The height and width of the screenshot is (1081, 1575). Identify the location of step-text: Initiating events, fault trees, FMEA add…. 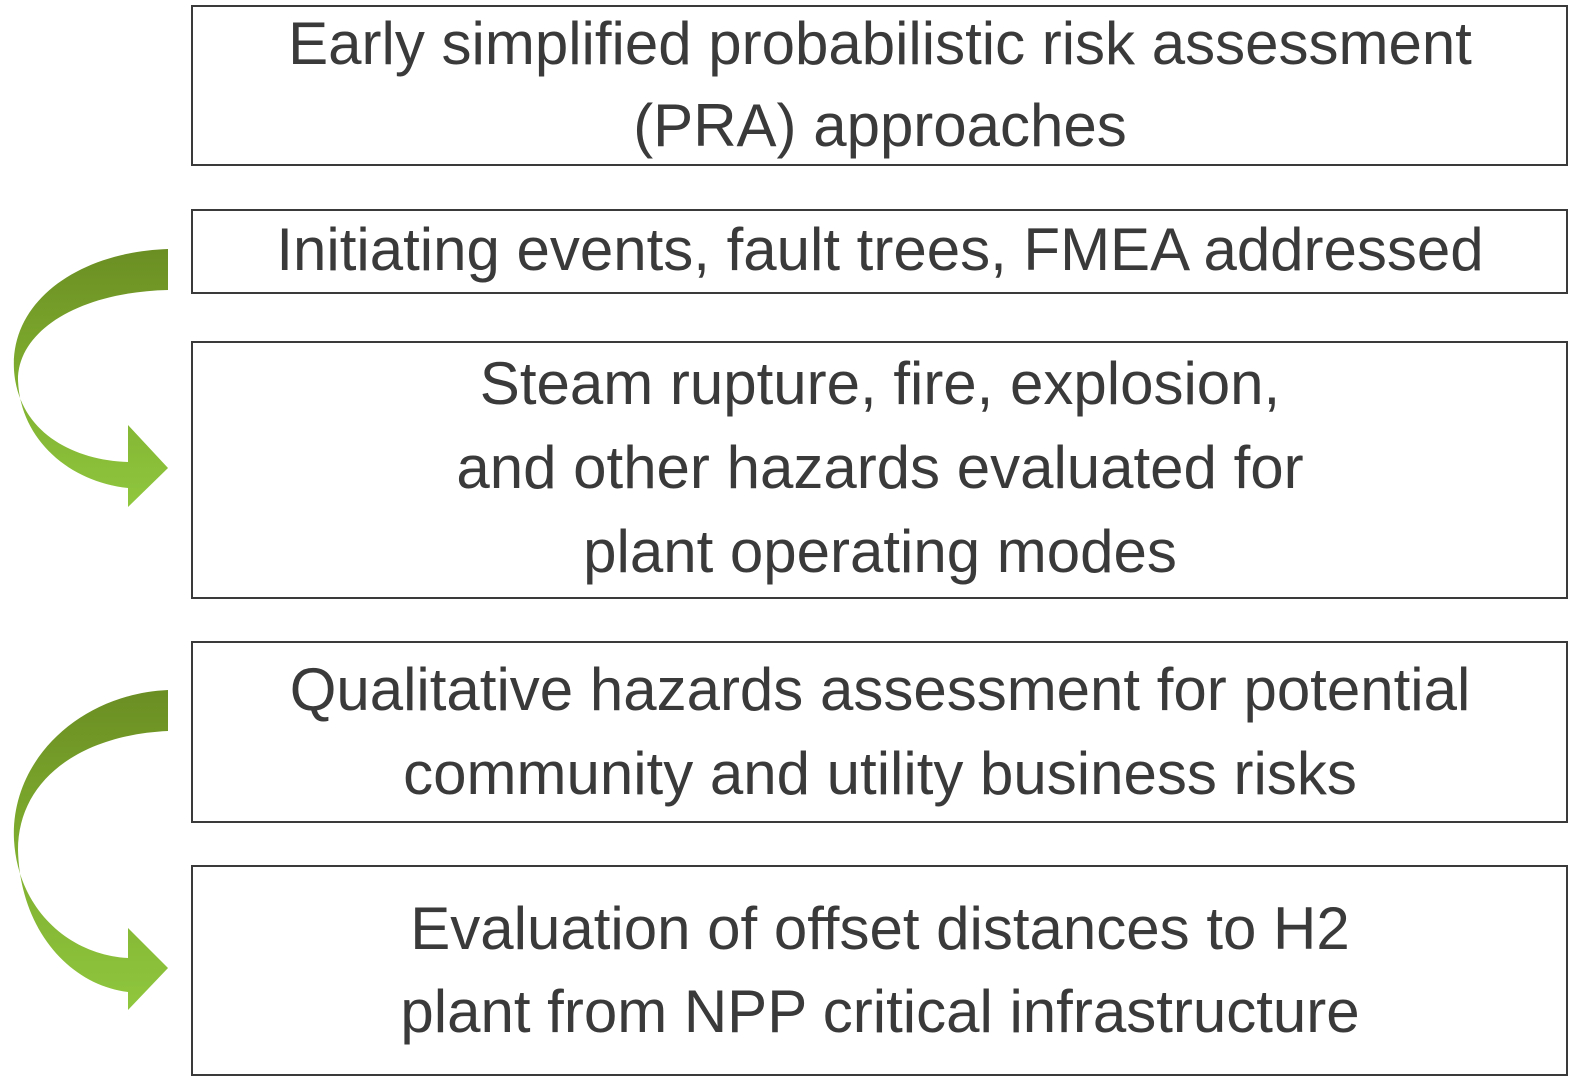
(879, 249).